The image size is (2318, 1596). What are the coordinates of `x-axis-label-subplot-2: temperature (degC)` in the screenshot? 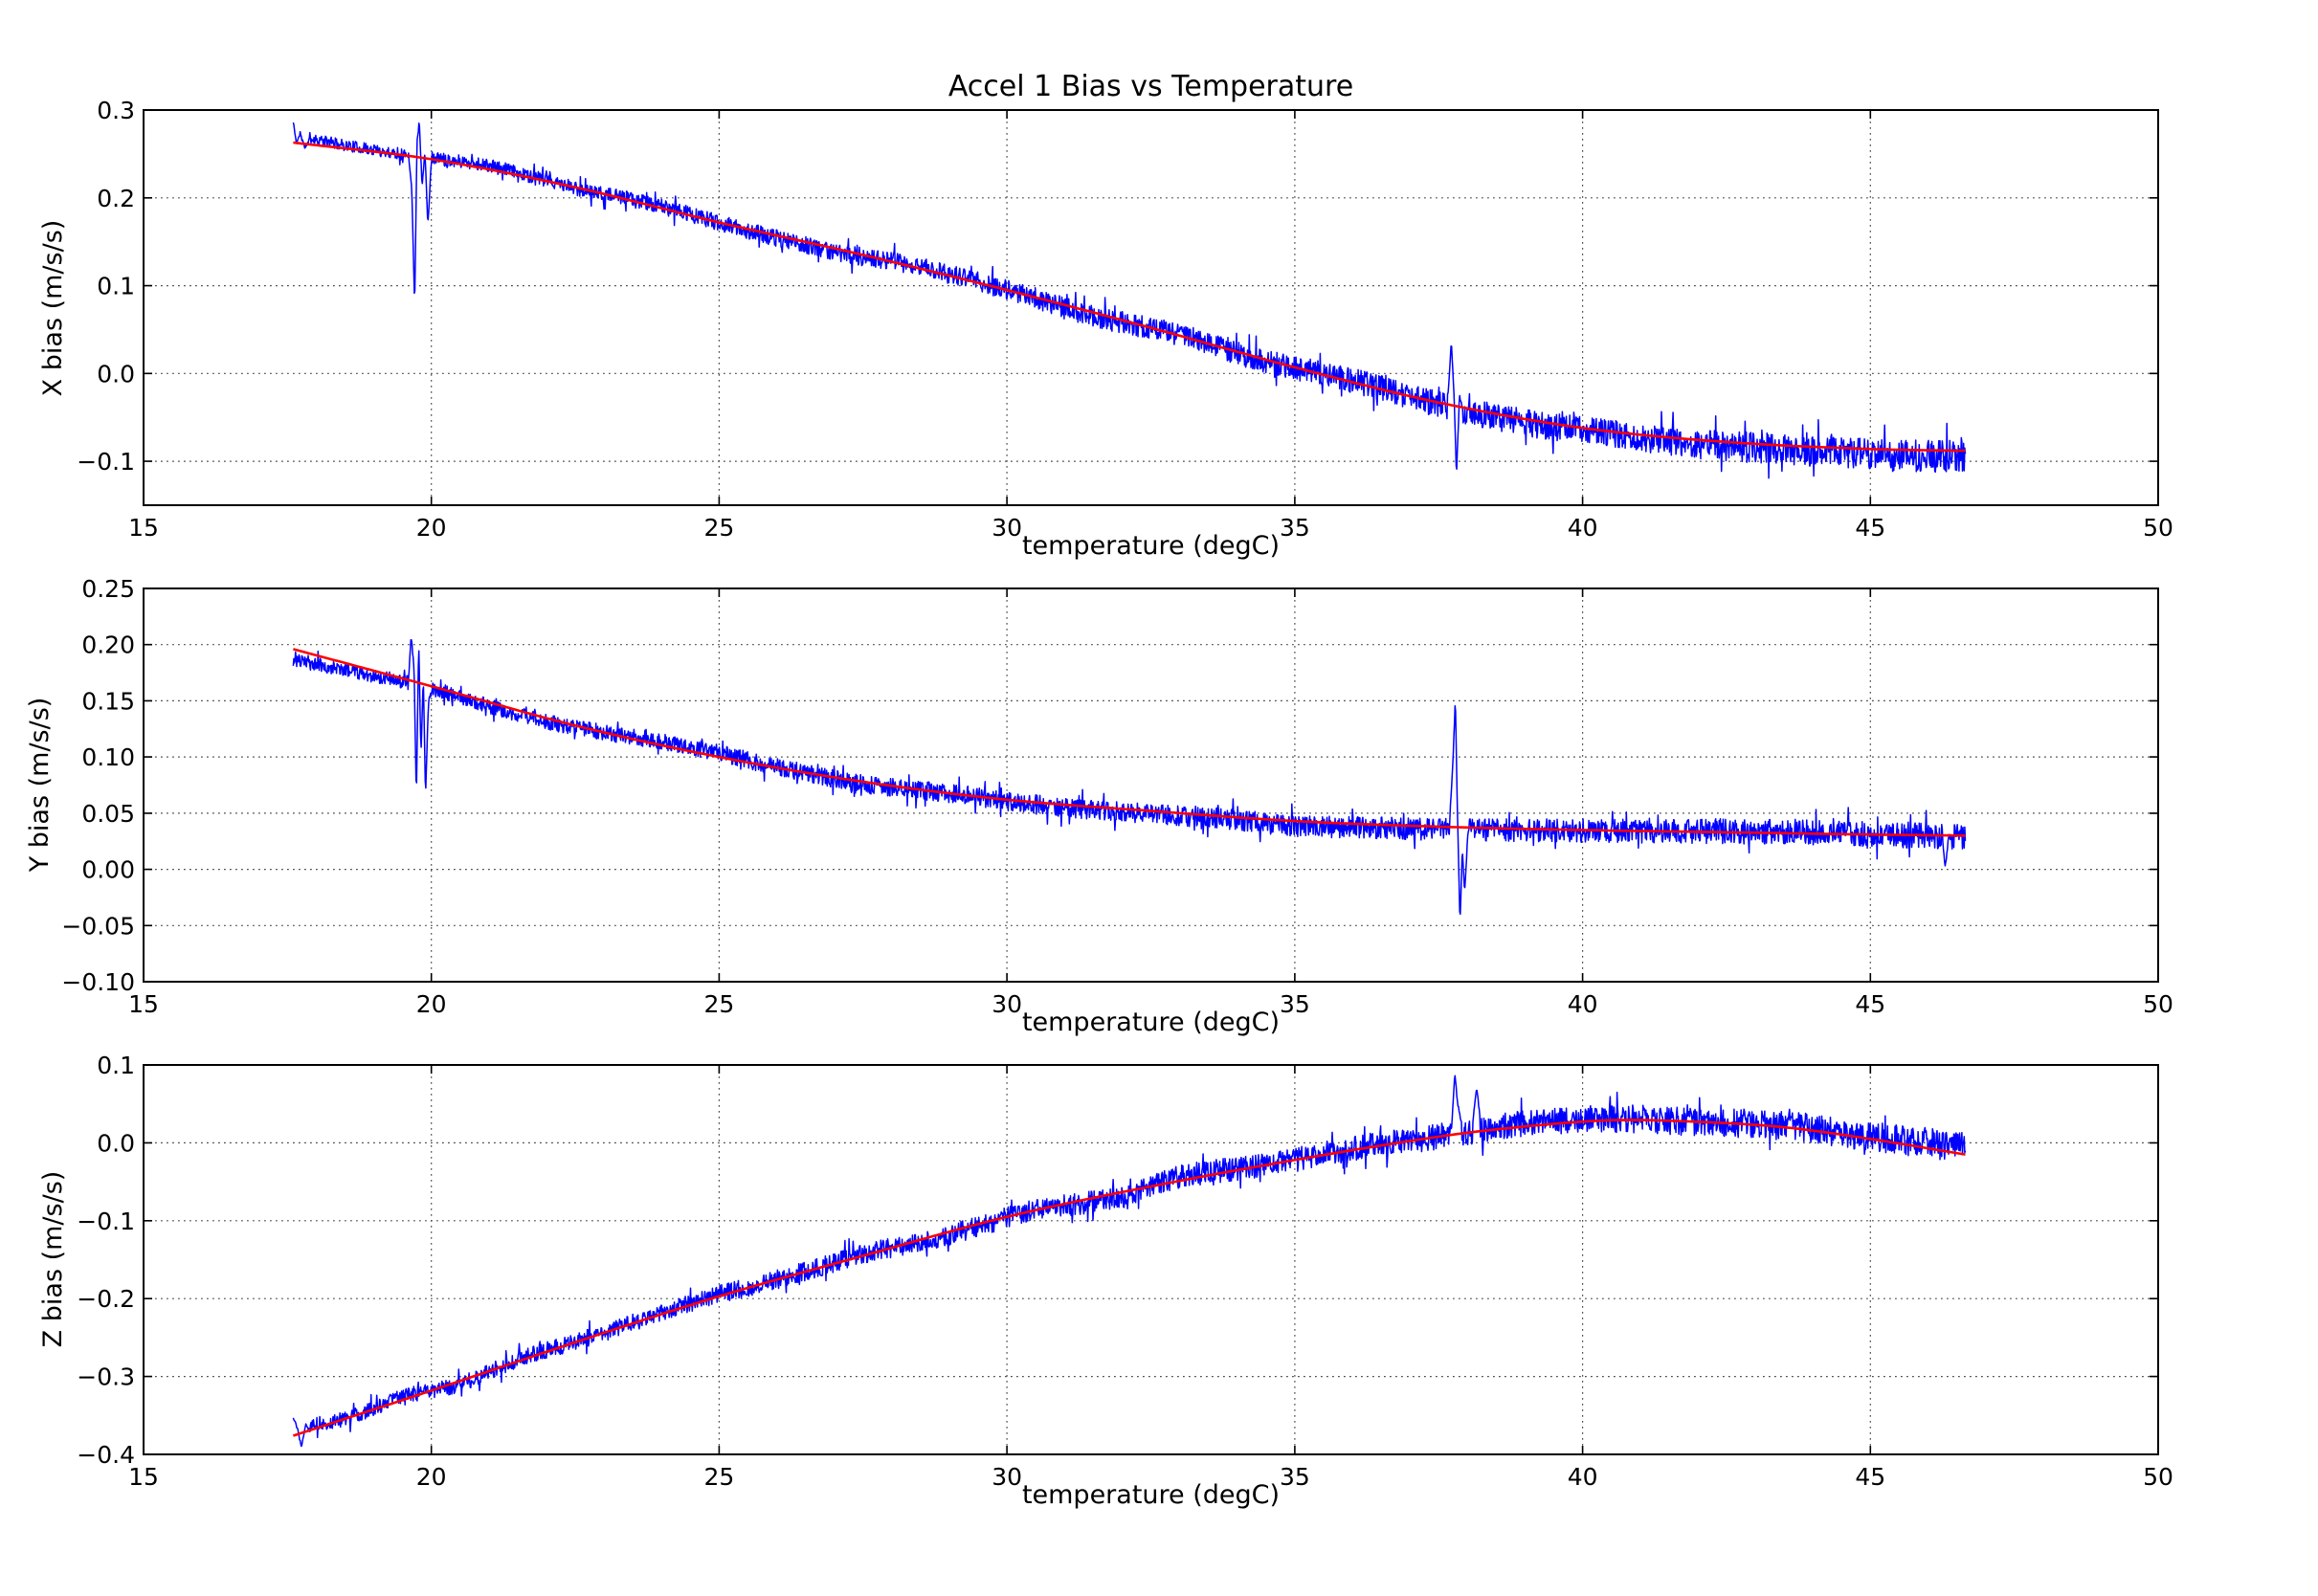 It's located at (1151, 1023).